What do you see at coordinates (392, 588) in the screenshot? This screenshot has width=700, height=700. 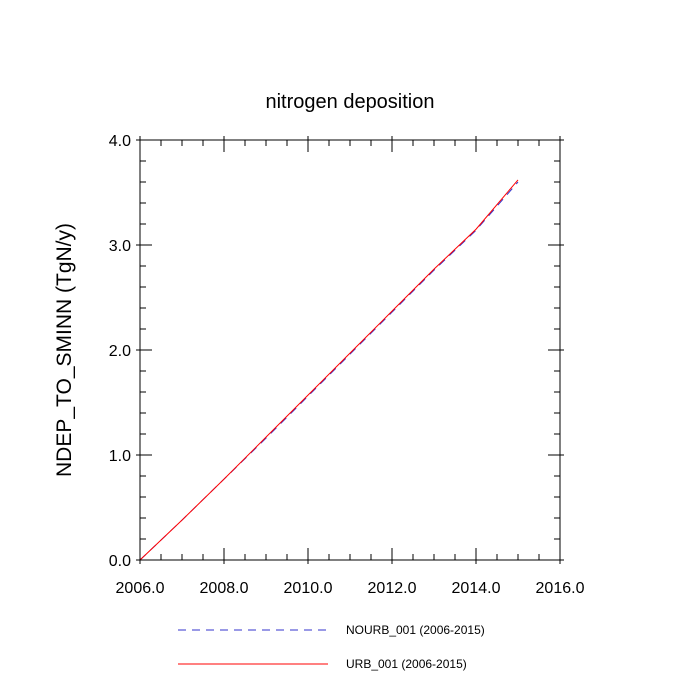 I see `x-tick-label: 2012.0` at bounding box center [392, 588].